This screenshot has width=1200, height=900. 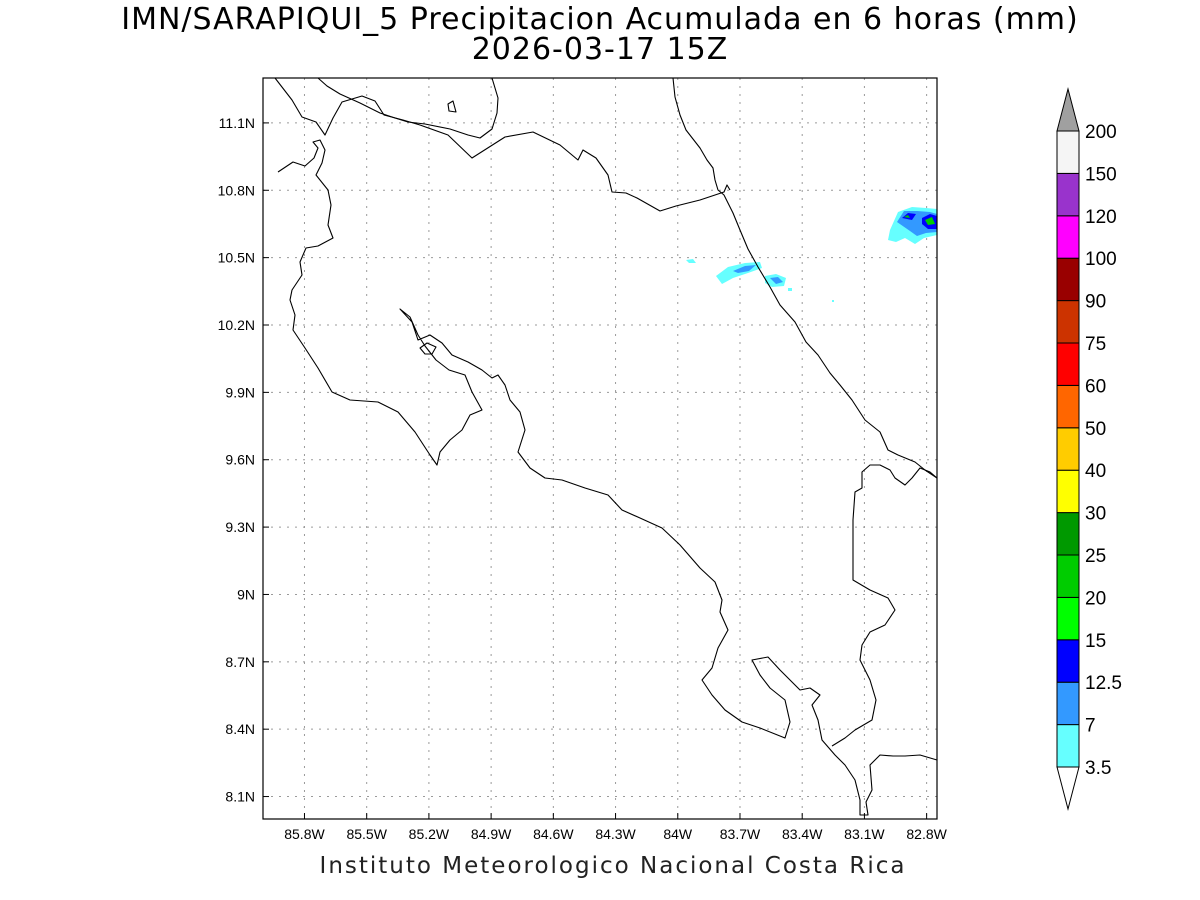 What do you see at coordinates (1089, 449) in the screenshot?
I see `colorbar-legend: 3.5 7 12.5 15 20 25 30 40 50 60 75 90 100 120 150 200` at bounding box center [1089, 449].